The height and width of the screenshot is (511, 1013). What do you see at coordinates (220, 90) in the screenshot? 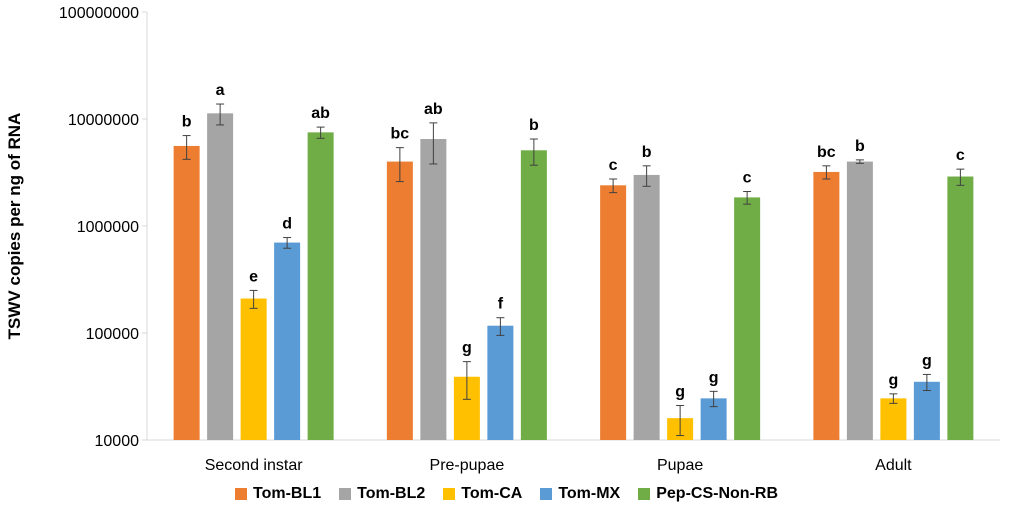
I see `significance-label: a` at bounding box center [220, 90].